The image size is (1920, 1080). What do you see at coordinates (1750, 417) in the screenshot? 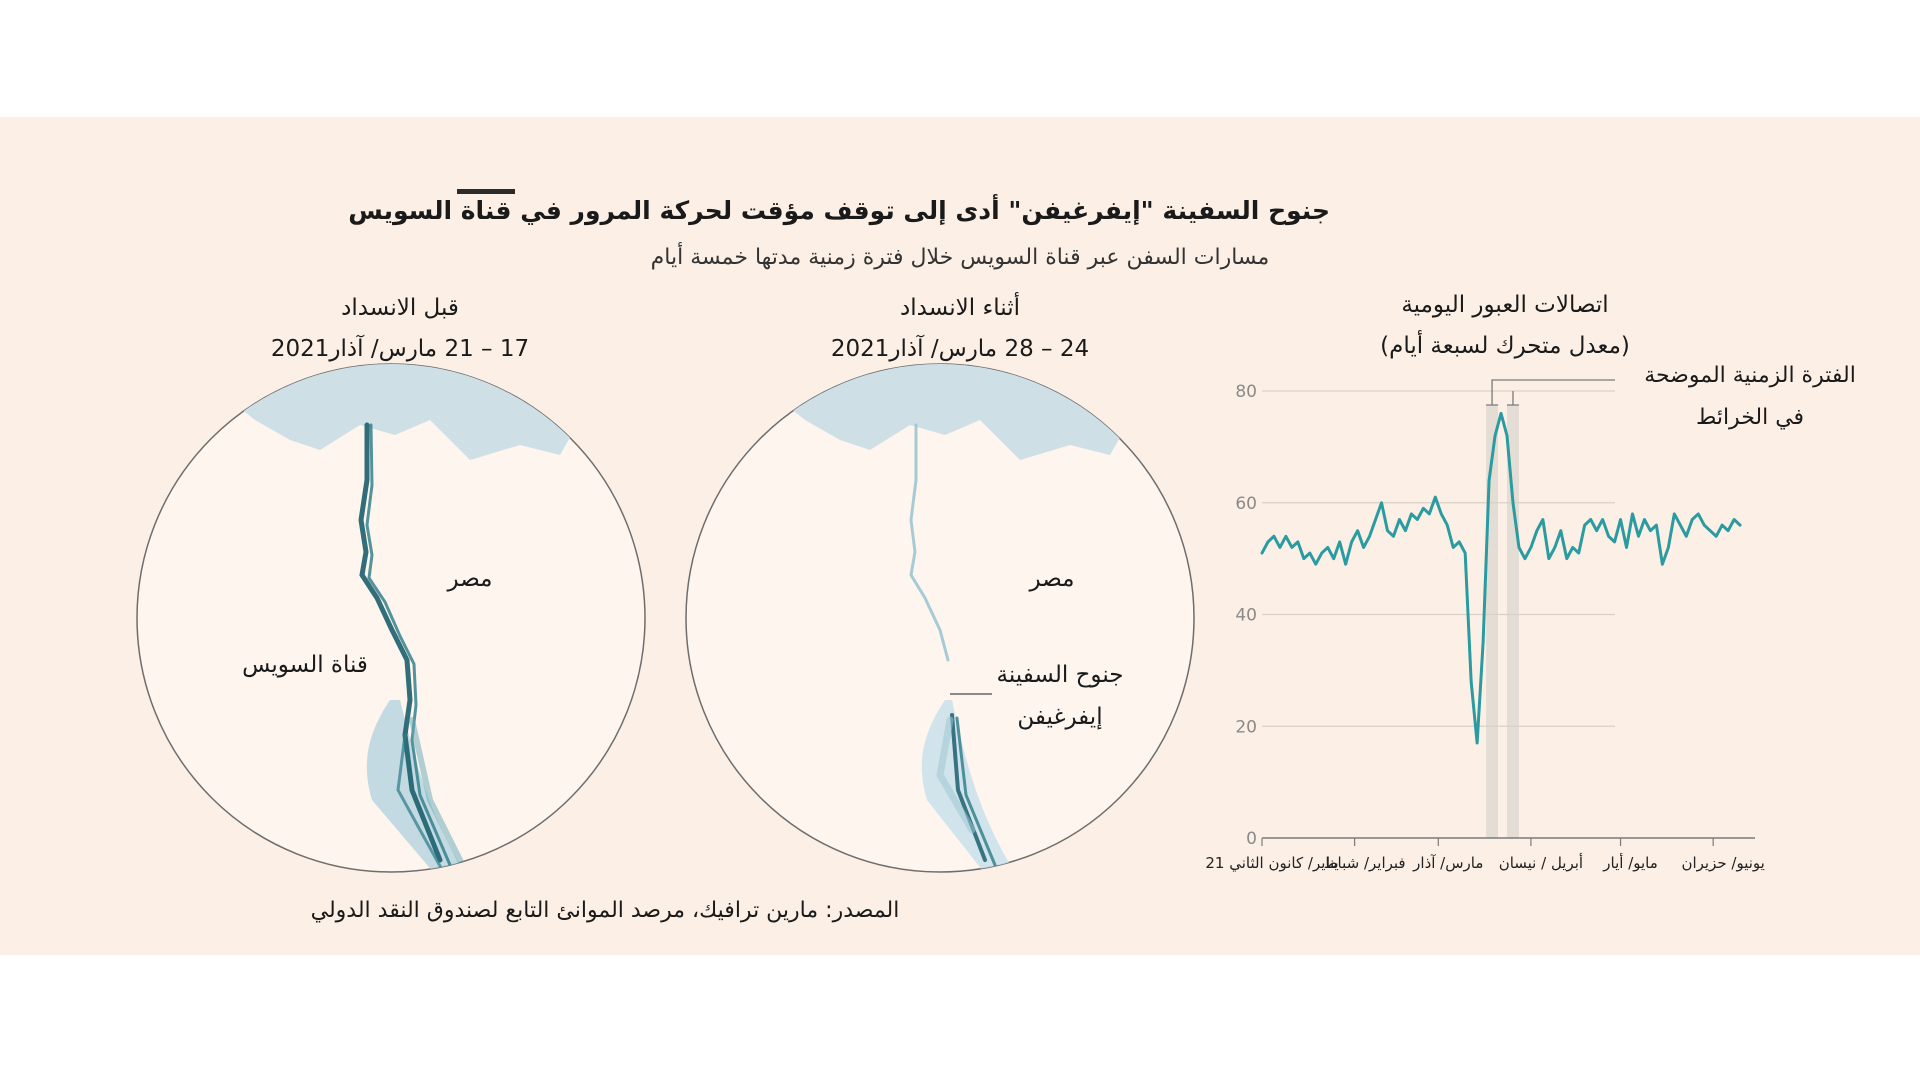
I see `chart-annotation-line2: في الخرائط` at bounding box center [1750, 417].